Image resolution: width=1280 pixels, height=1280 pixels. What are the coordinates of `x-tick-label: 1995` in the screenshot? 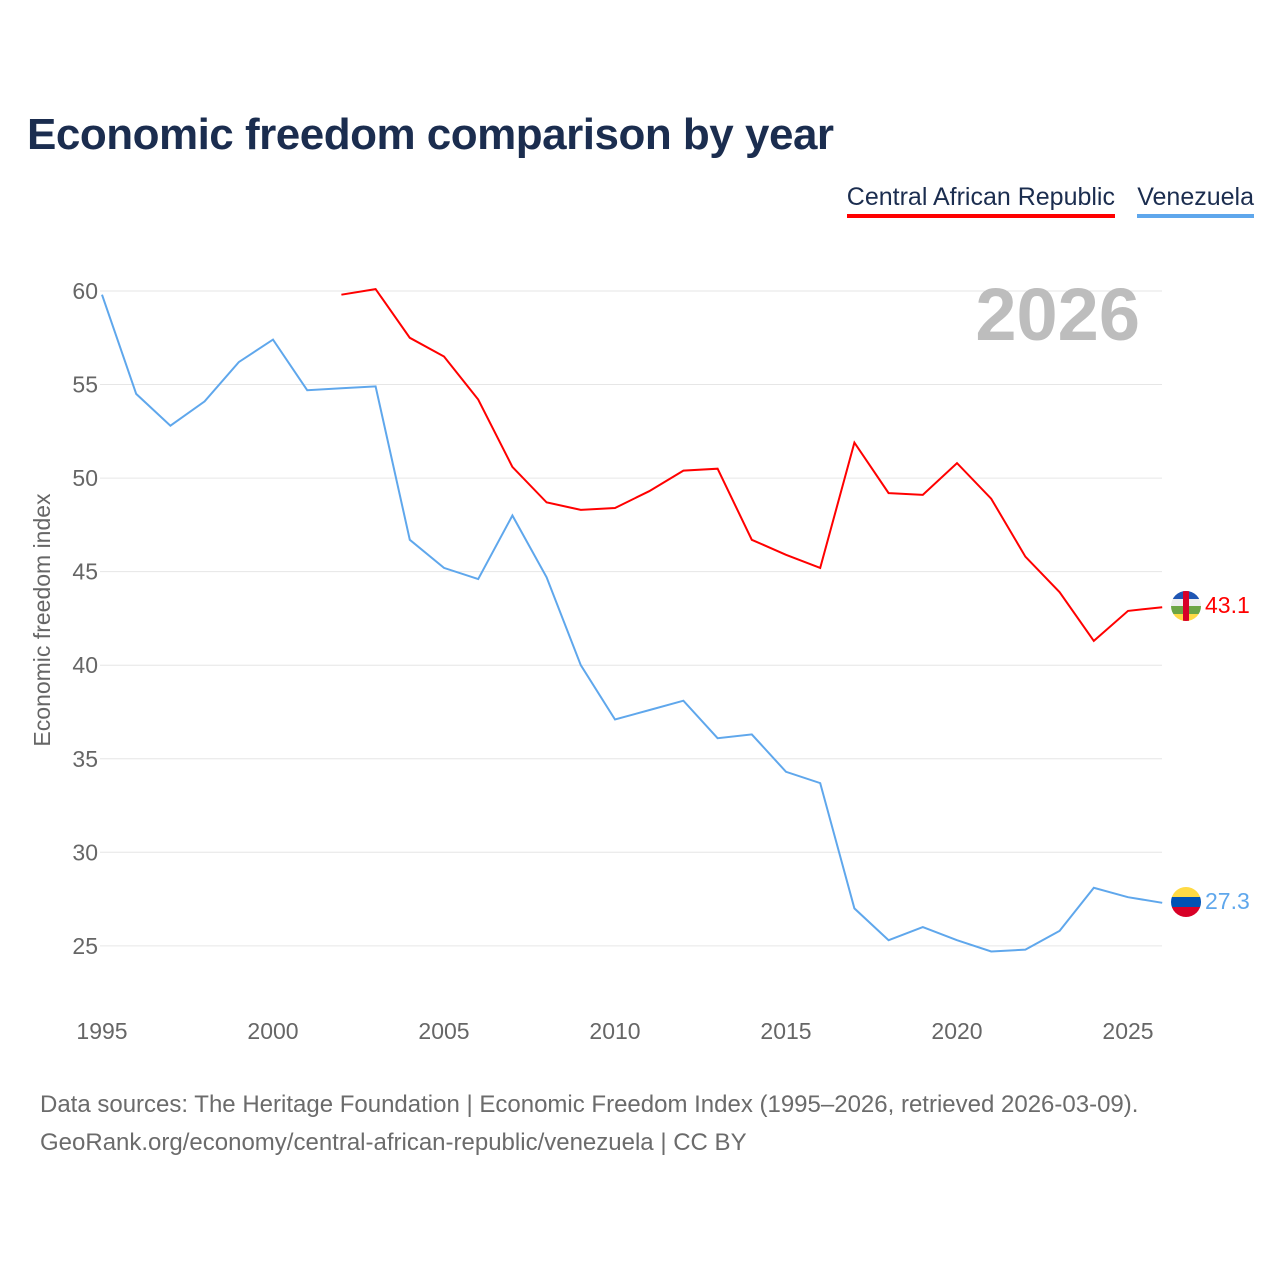 It's located at (101, 1031).